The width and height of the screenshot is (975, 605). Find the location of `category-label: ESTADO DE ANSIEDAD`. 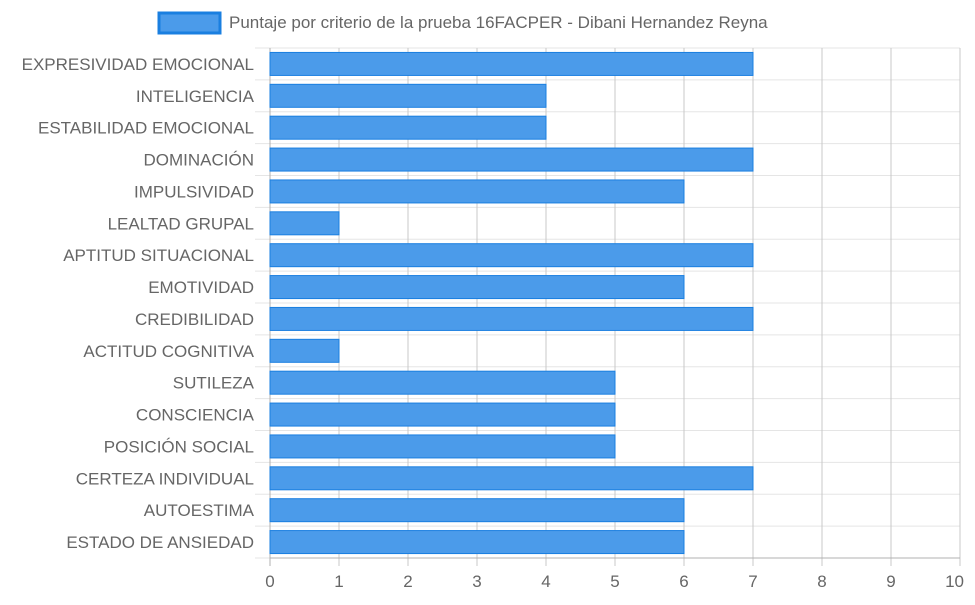

category-label: ESTADO DE ANSIEDAD is located at coordinates (160, 542).